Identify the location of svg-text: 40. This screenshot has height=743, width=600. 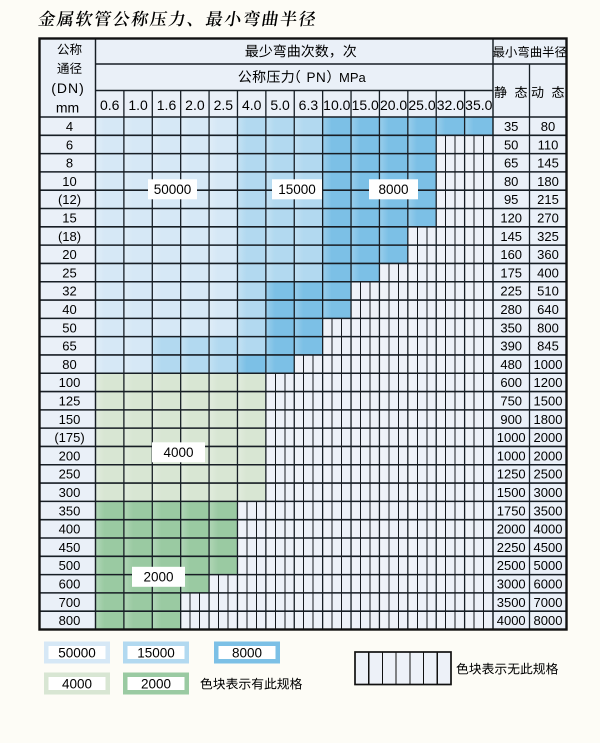
(69, 309).